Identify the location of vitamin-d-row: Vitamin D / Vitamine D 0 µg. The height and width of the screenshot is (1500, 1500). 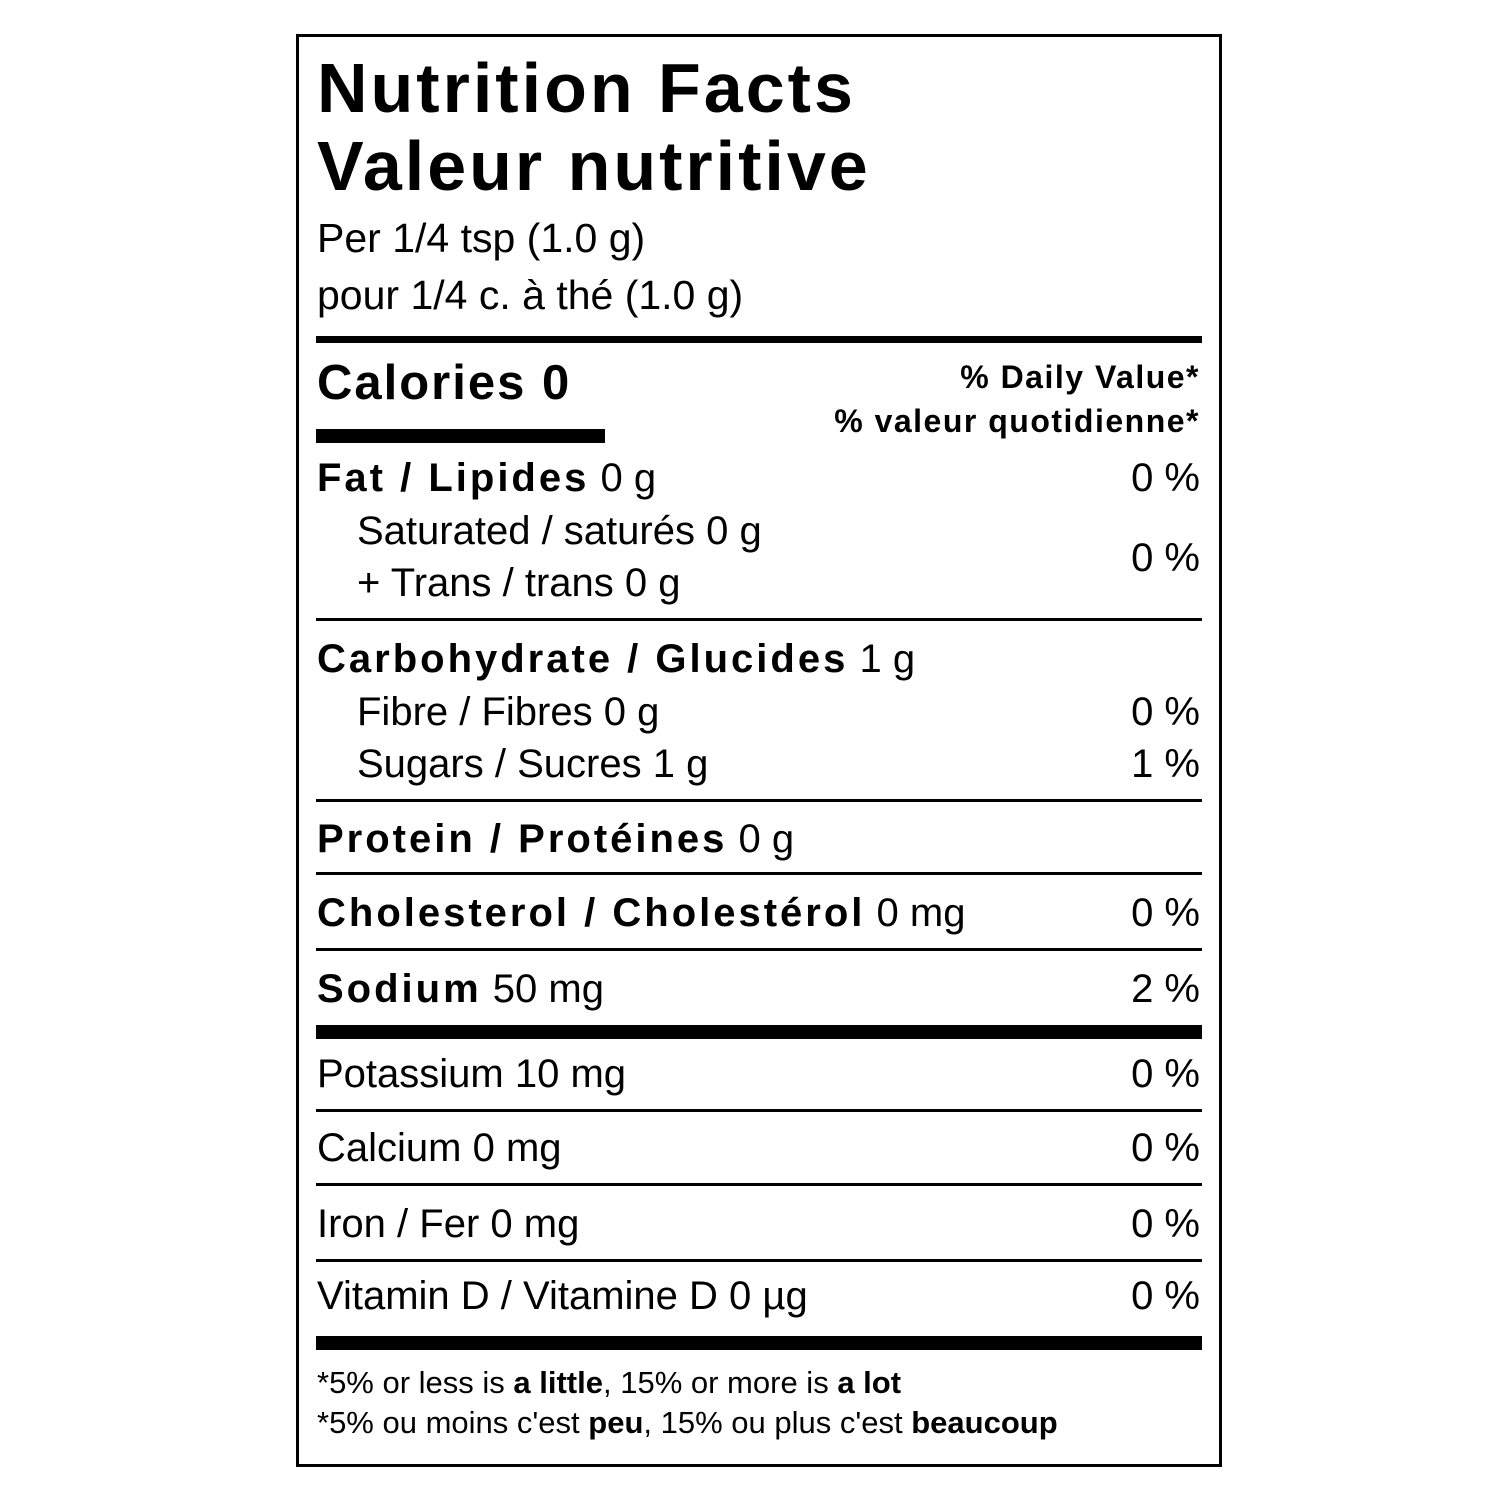
(562, 1296).